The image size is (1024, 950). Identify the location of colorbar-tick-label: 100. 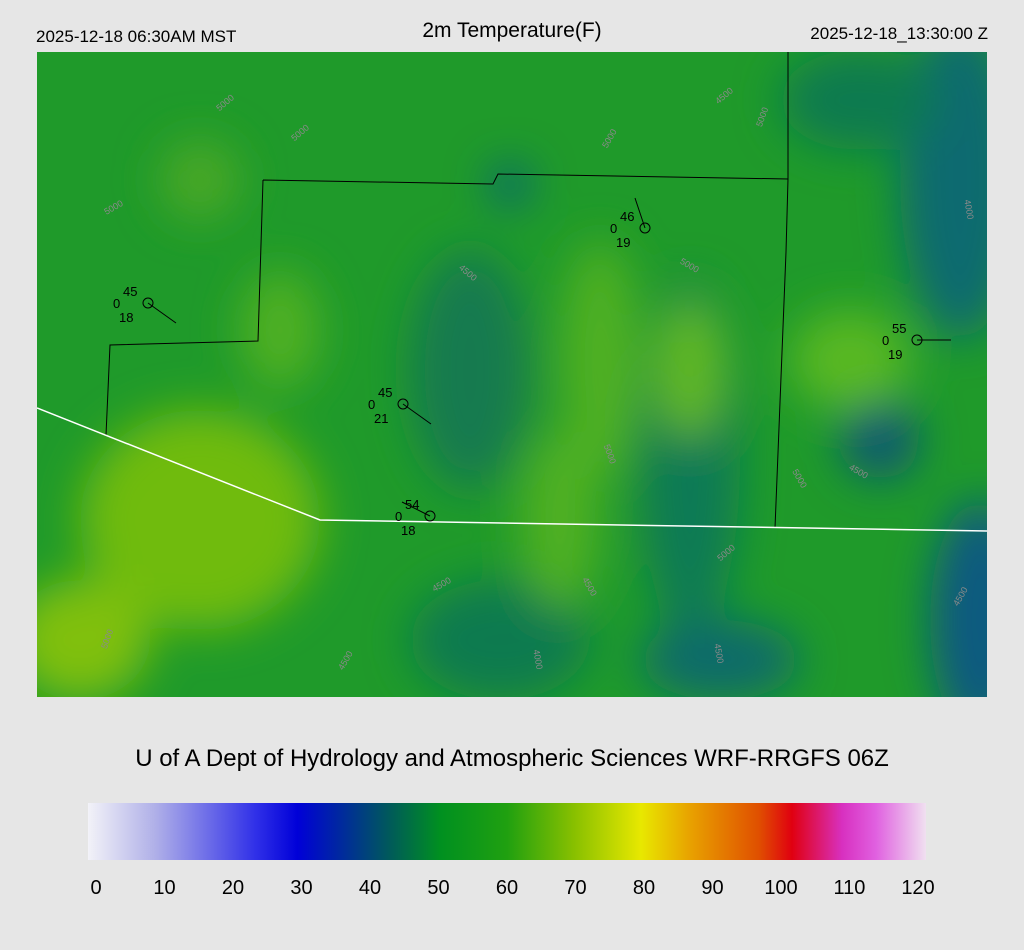
(780, 888).